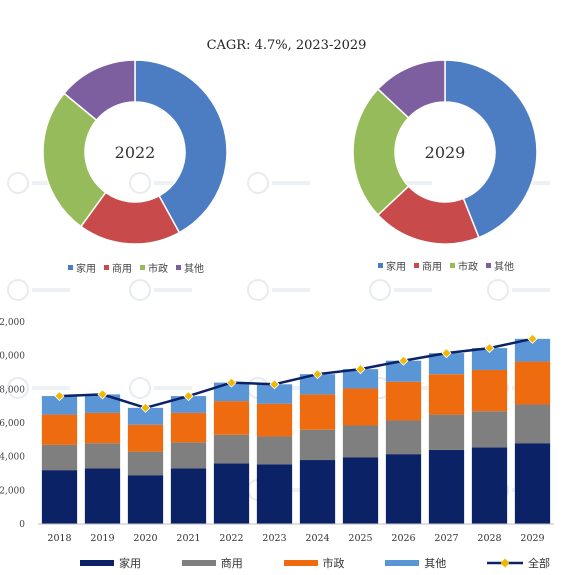 The width and height of the screenshot is (573, 575). I want to click on x-tick-label: 2024, so click(317, 538).